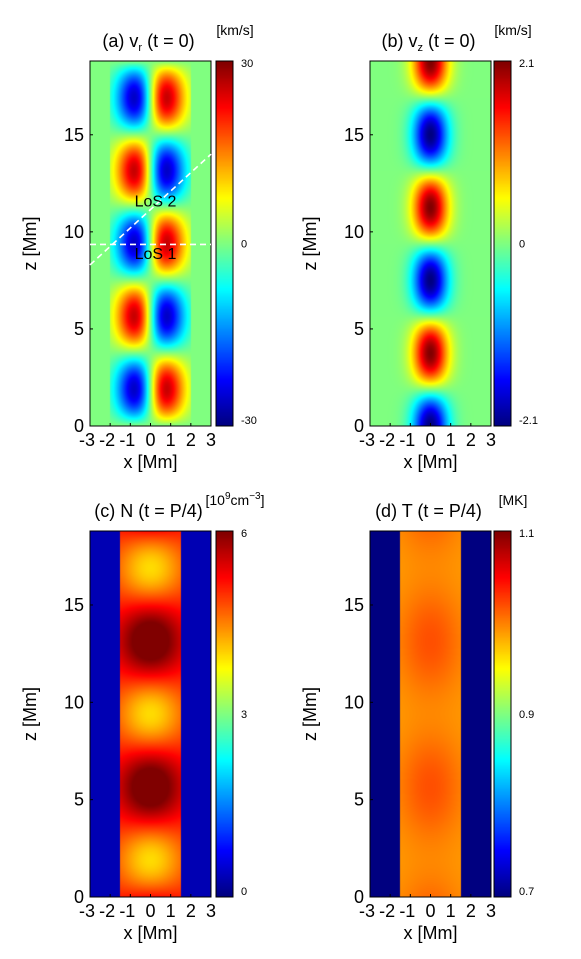 This screenshot has height=959, width=581. I want to click on colorbar-tick-label: -2.1, so click(528, 421).